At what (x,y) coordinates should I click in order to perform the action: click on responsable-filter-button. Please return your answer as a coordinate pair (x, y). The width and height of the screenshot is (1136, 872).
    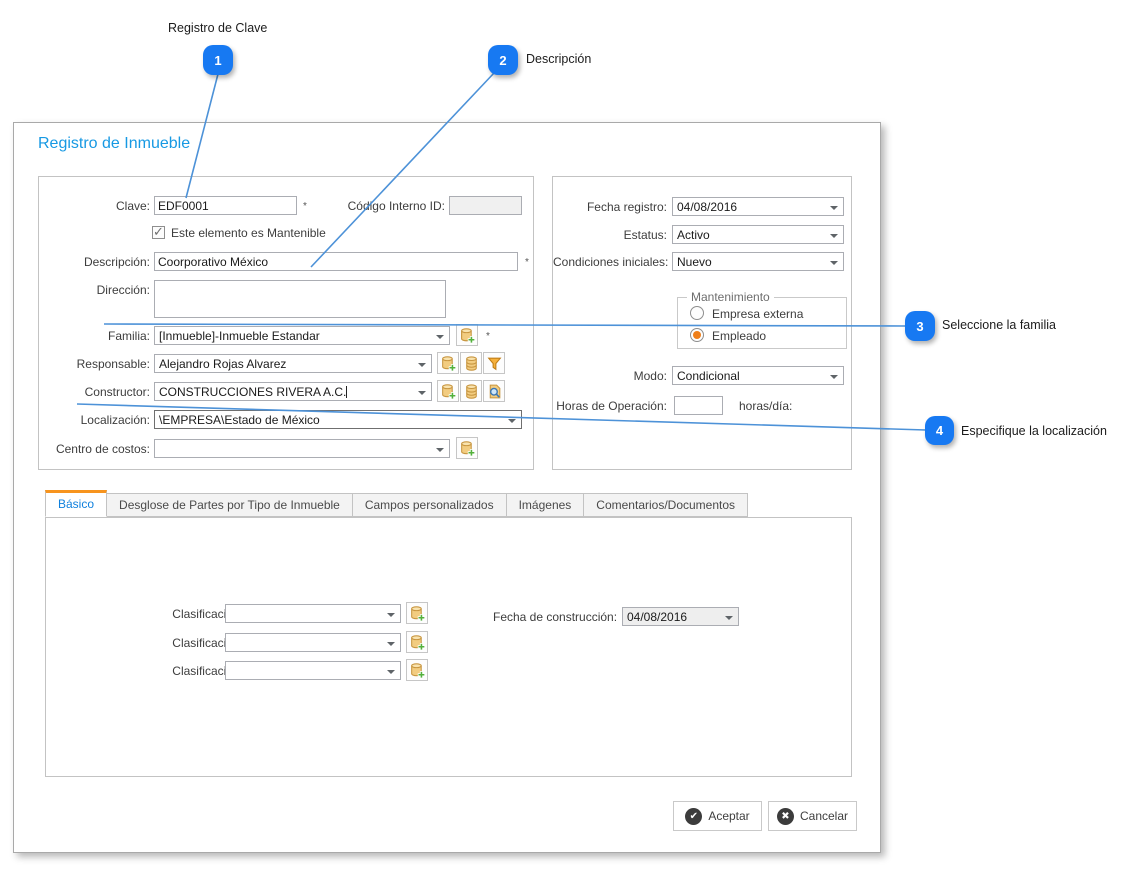
    Looking at the image, I should click on (494, 363).